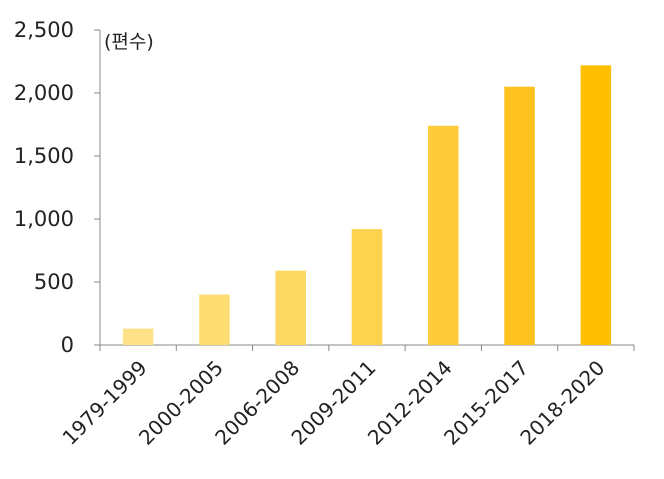  Describe the element at coordinates (44, 30) in the screenshot. I see `y-tick-label: 2,500` at that location.